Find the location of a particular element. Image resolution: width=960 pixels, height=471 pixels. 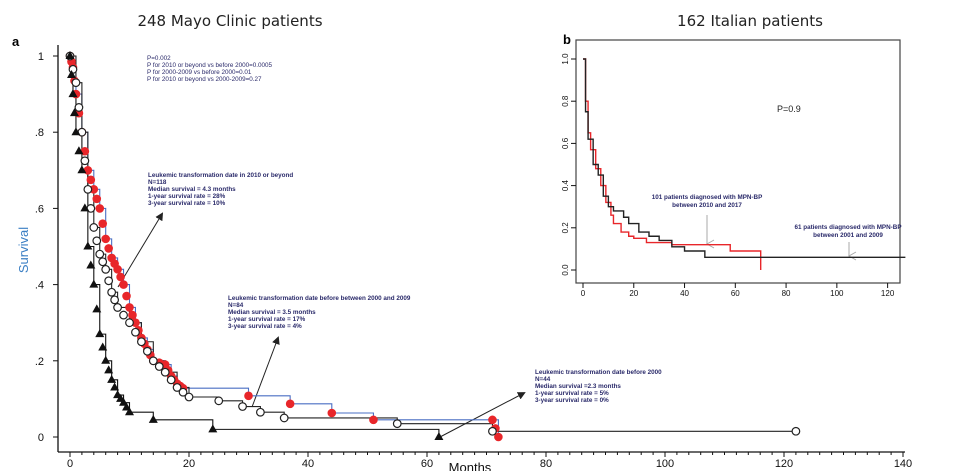

annotation-line: 61 patients diagnosed with MPN-BP is located at coordinates (847, 227).